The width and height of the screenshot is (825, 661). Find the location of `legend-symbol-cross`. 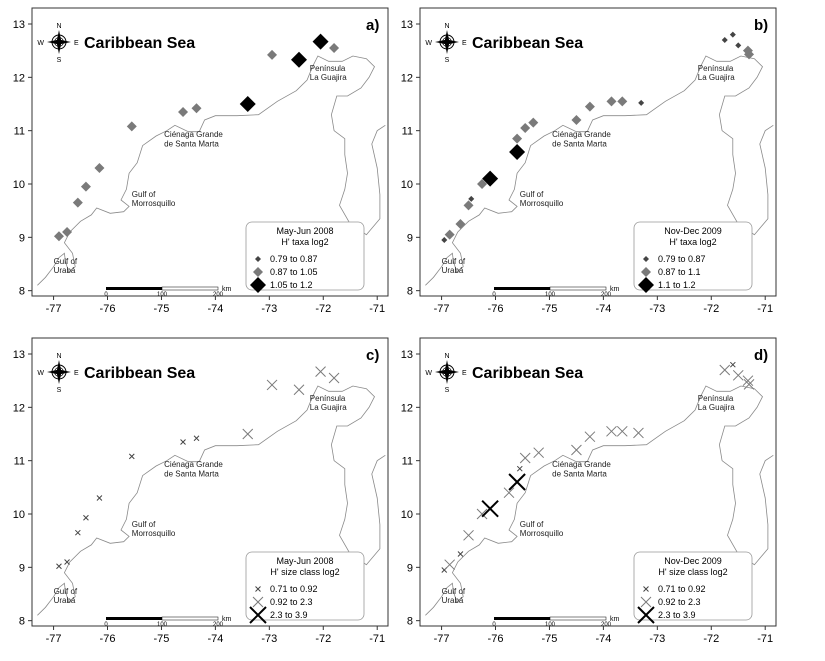

legend-symbol-cross is located at coordinates (646, 589).